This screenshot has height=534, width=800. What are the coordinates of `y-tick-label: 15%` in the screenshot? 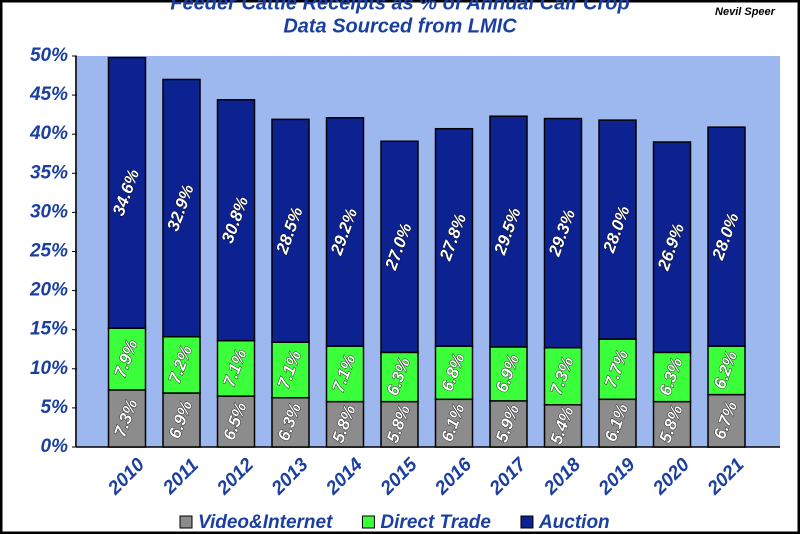 It's located at (49, 329).